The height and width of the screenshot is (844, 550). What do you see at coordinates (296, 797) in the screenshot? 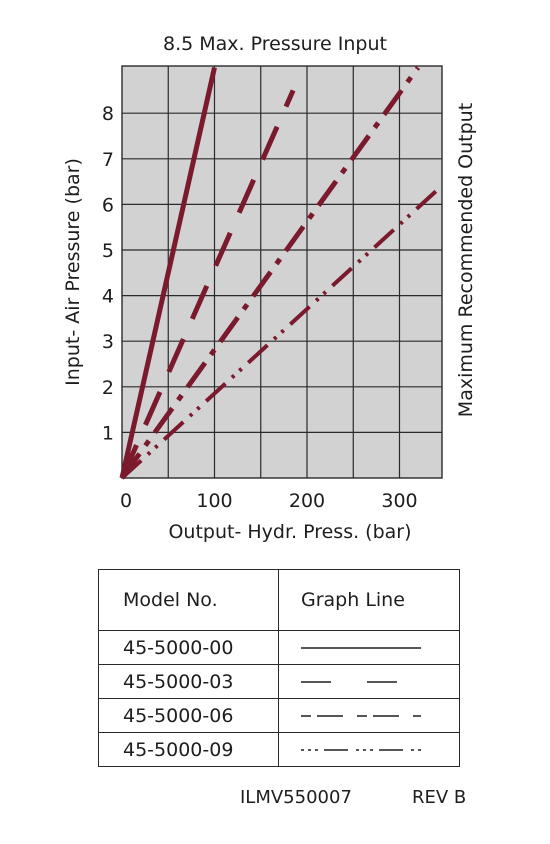
I see `document-id: ILMV550007` at bounding box center [296, 797].